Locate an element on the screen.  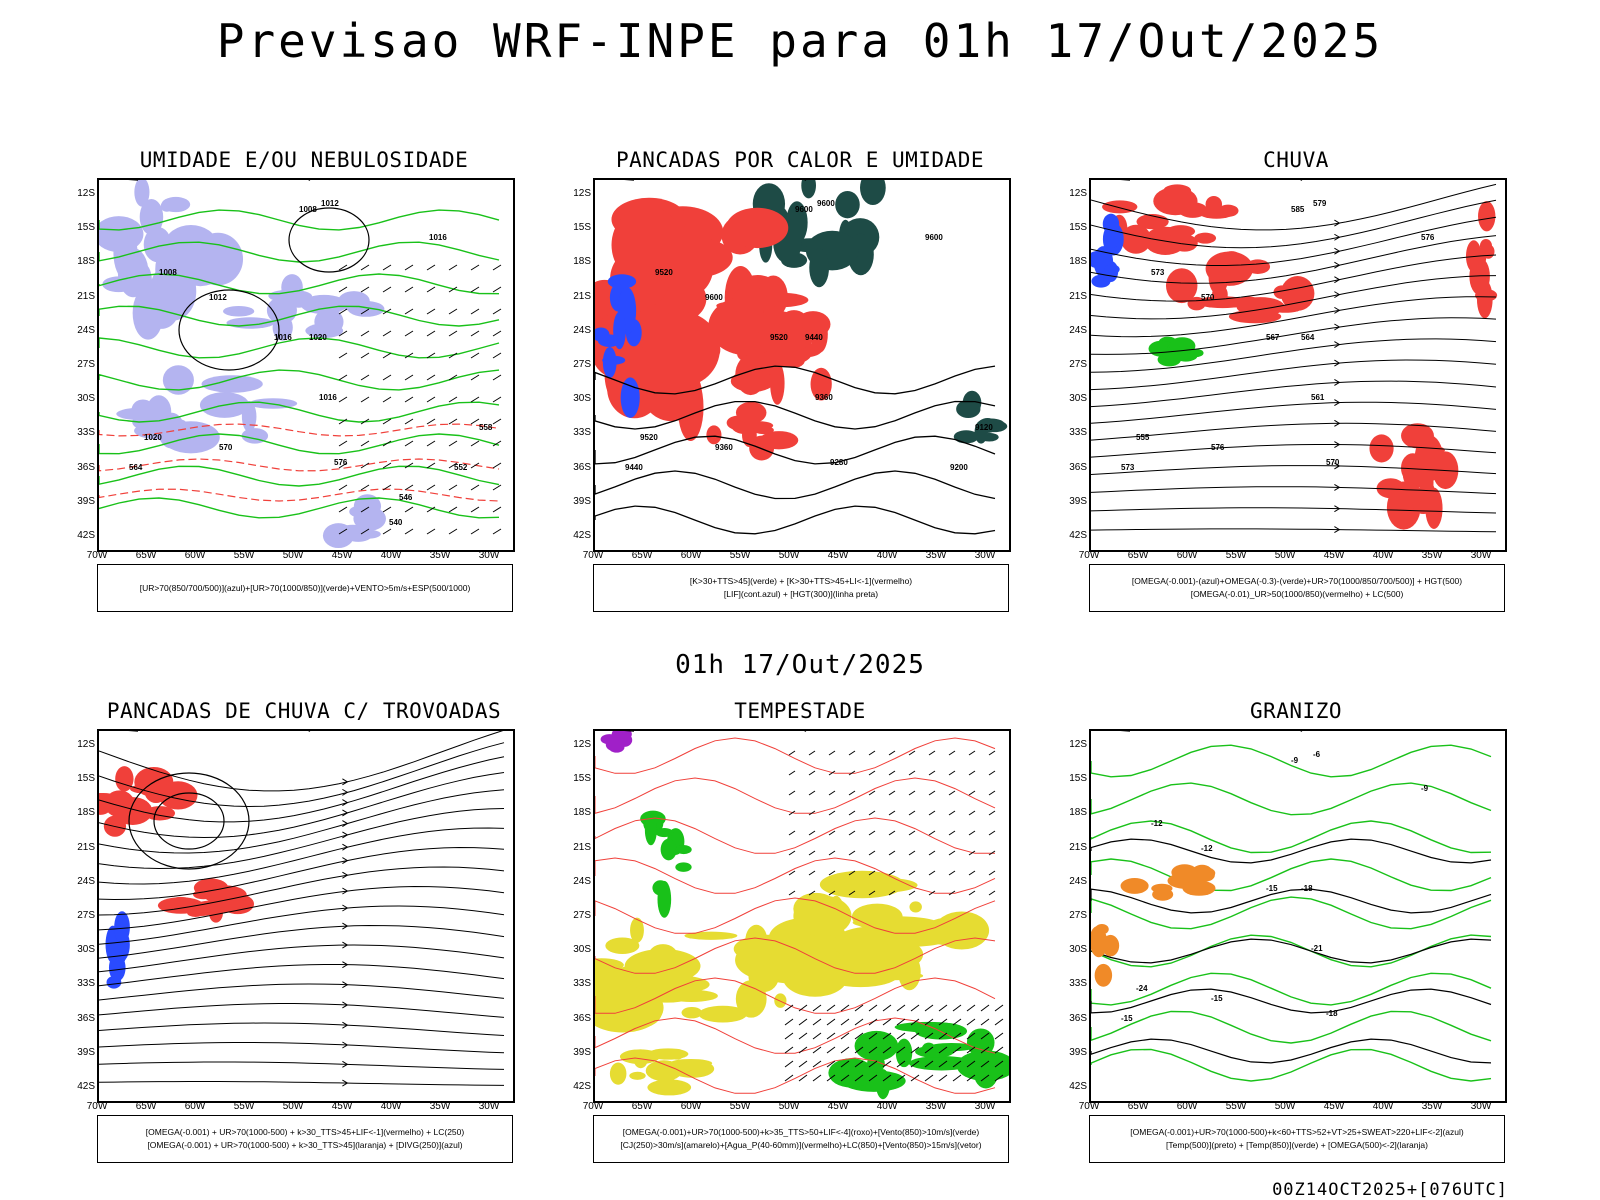
lat-tick-label: 12S is located at coordinates (86, 193).